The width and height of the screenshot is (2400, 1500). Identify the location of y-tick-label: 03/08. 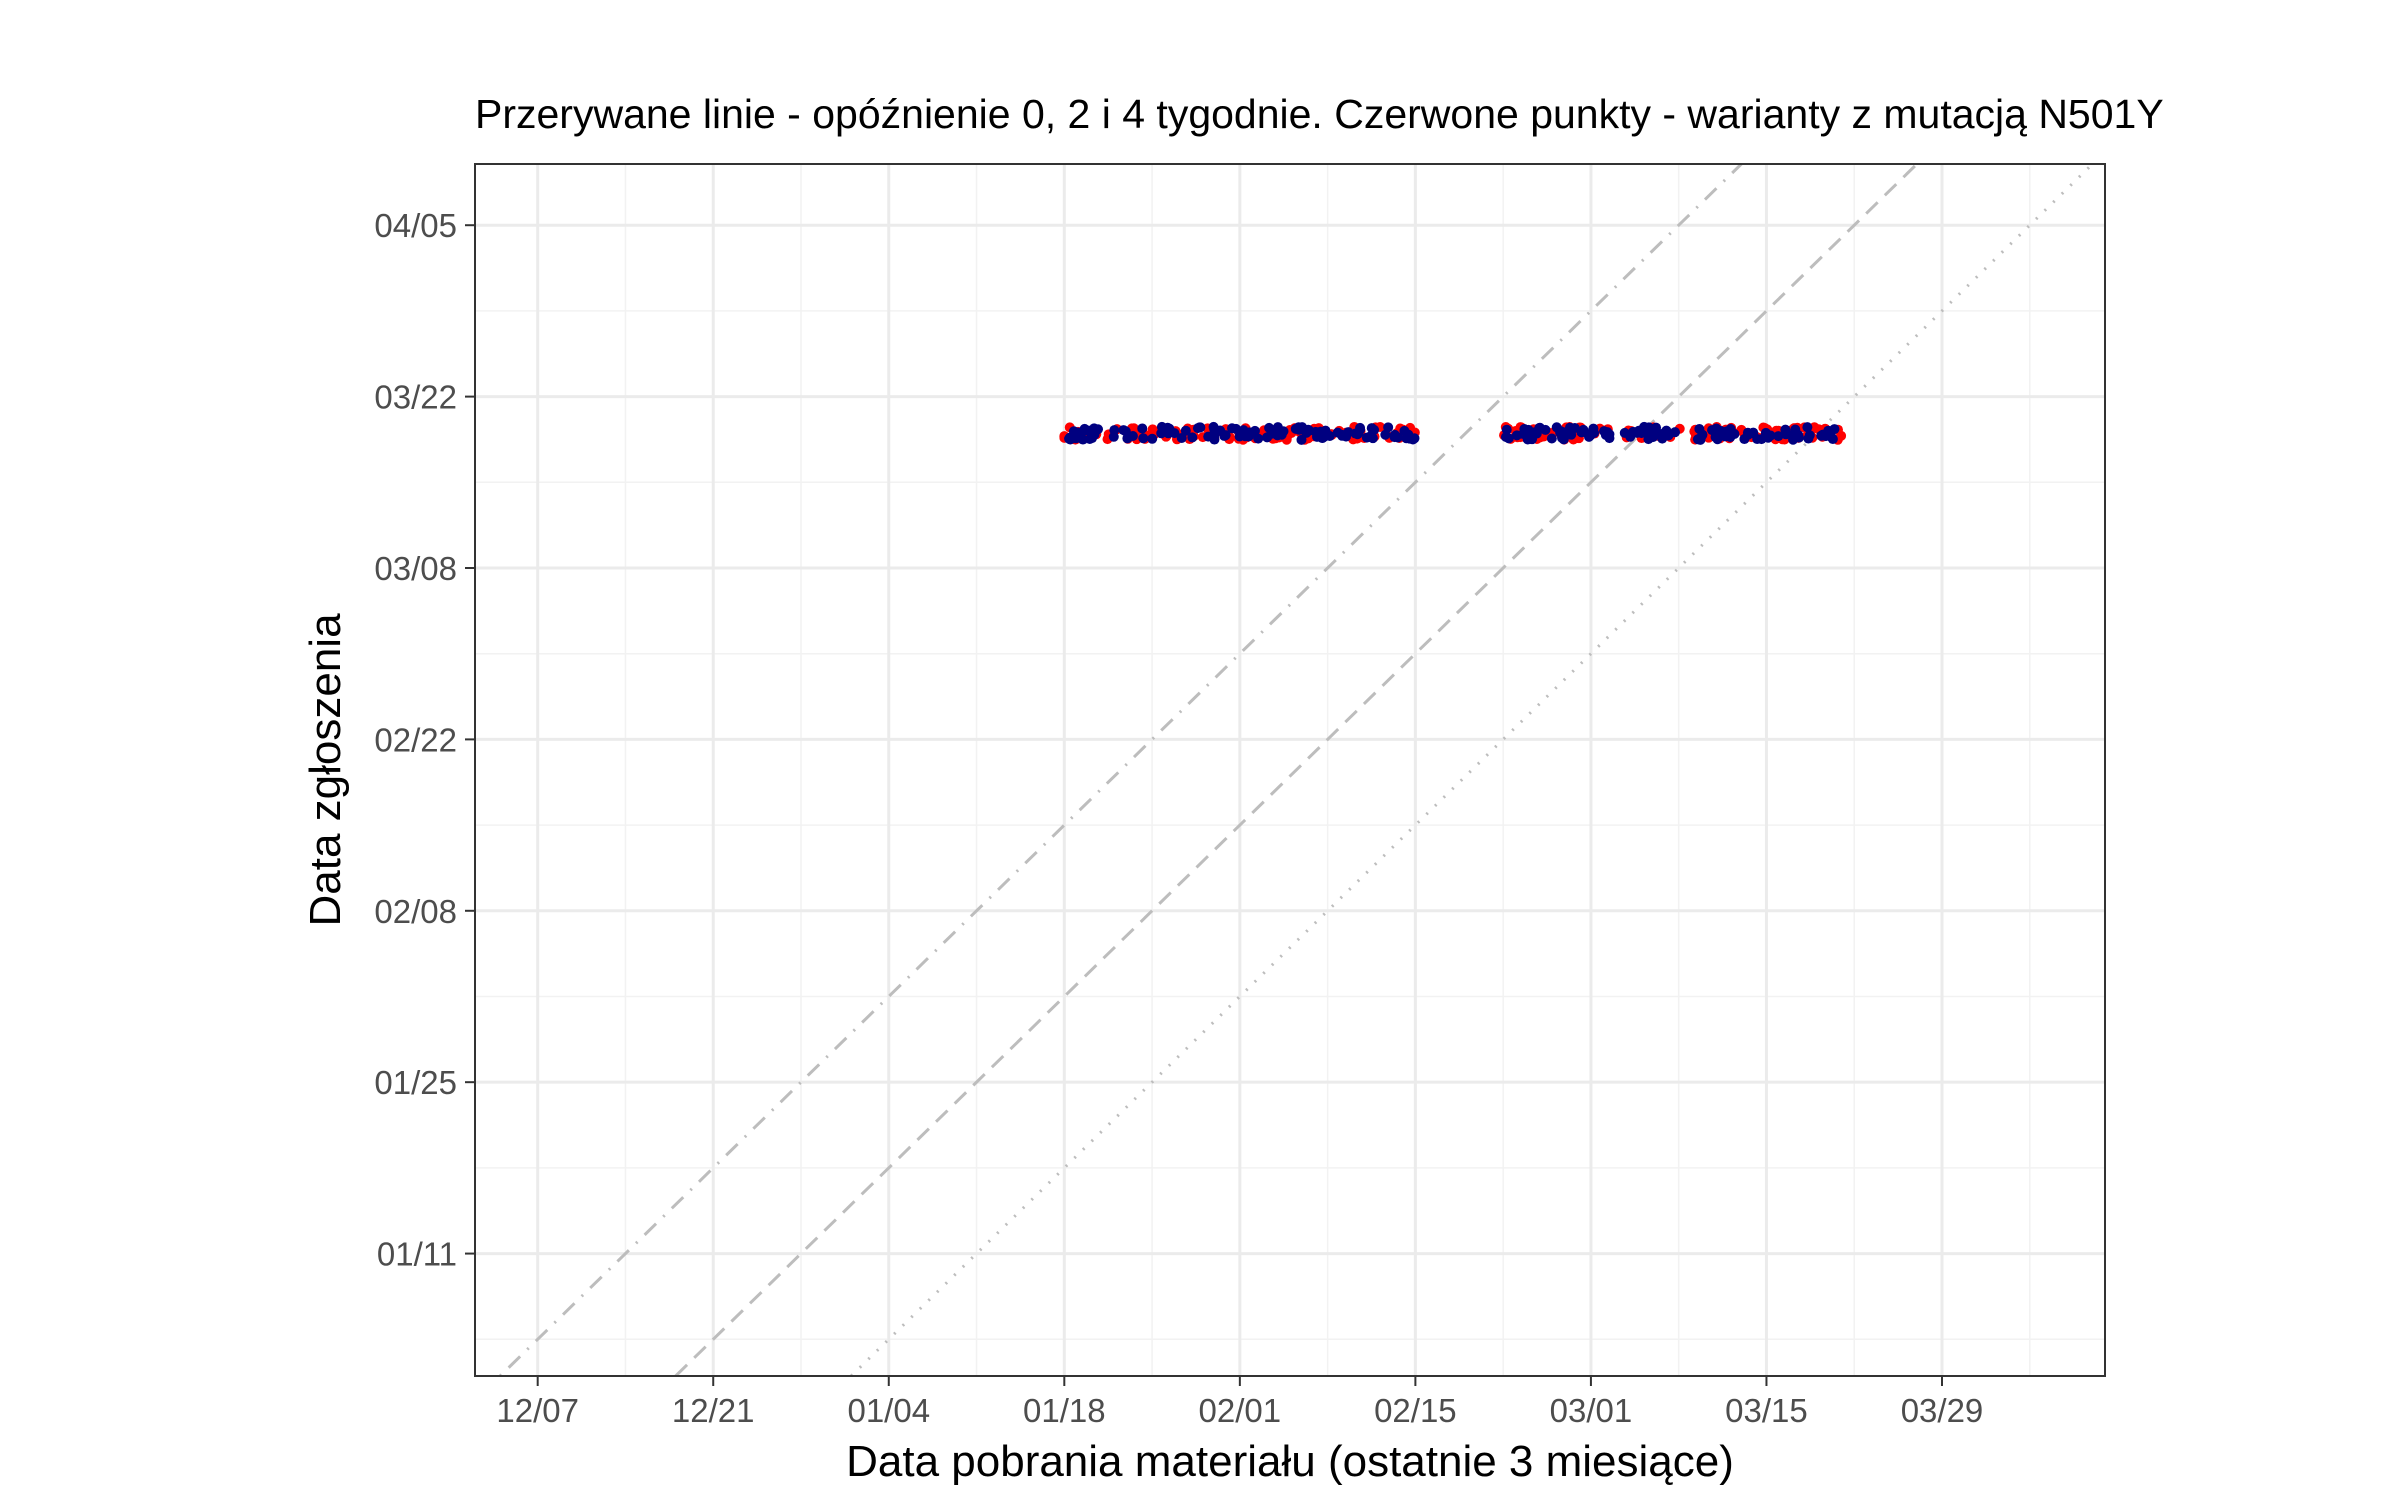
(415, 568).